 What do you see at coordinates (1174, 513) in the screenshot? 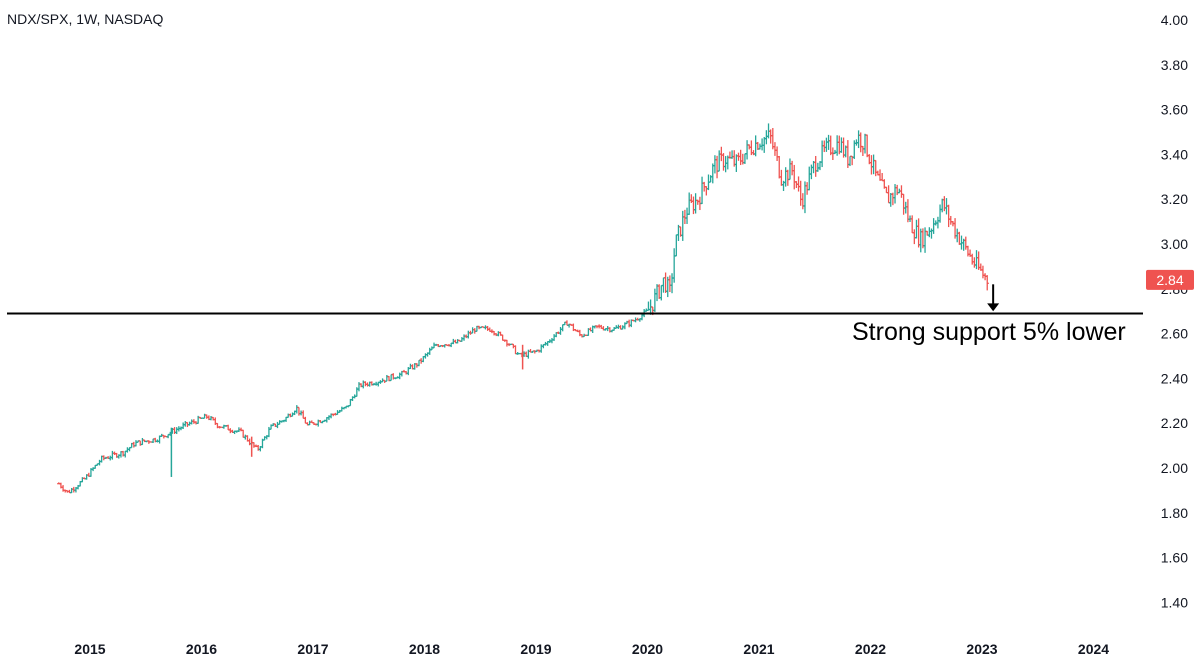
I see `y-tick-label: 1.80` at bounding box center [1174, 513].